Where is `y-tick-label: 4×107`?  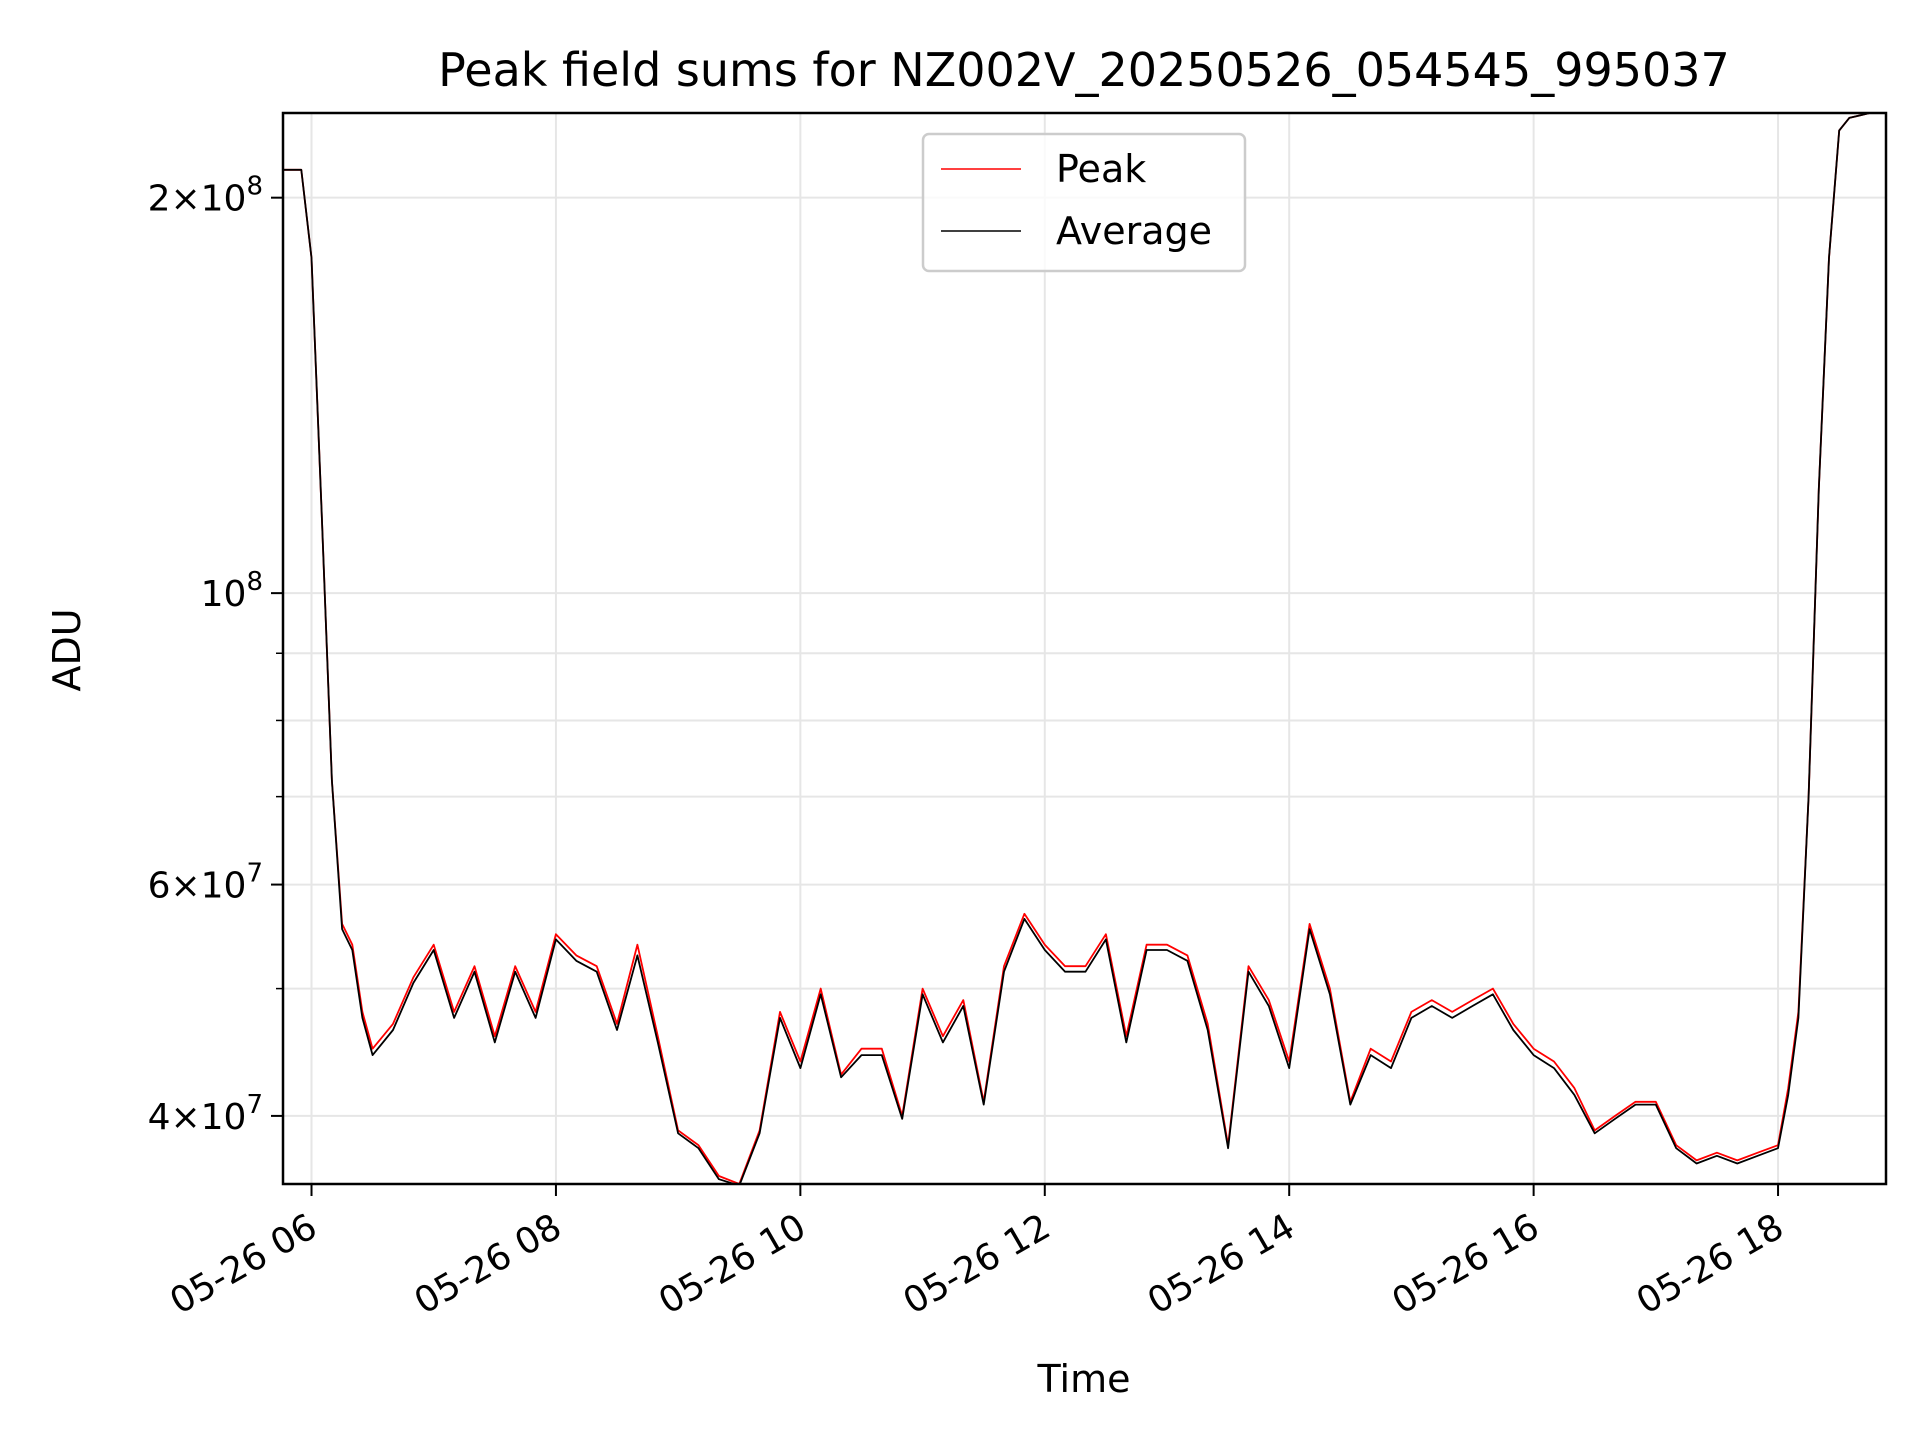 y-tick-label: 4×107 is located at coordinates (205, 1114).